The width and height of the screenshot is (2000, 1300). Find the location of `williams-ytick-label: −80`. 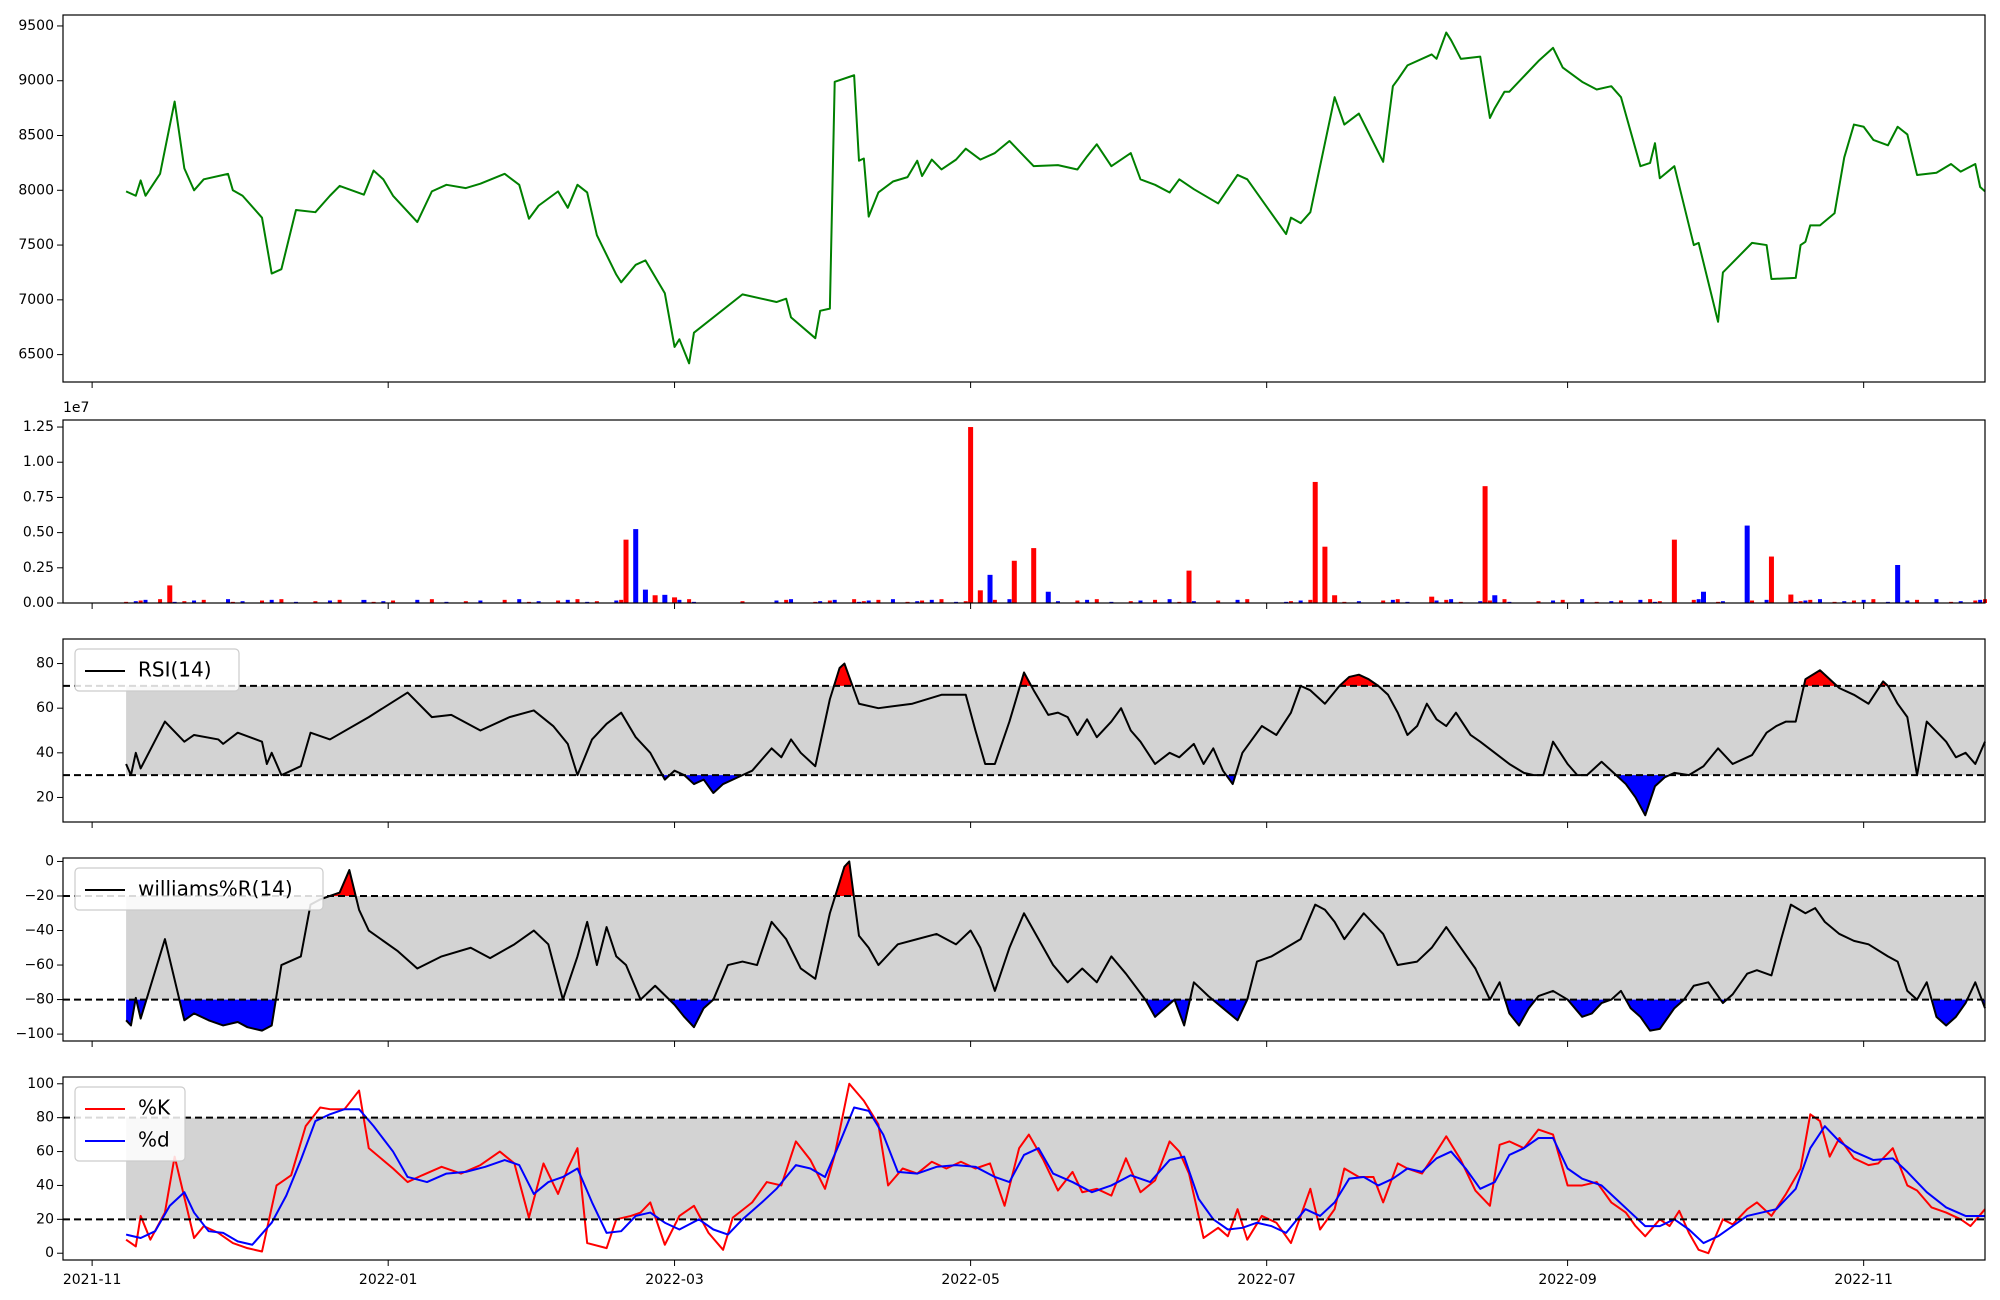

williams-ytick-label: −80 is located at coordinates (39, 1000).